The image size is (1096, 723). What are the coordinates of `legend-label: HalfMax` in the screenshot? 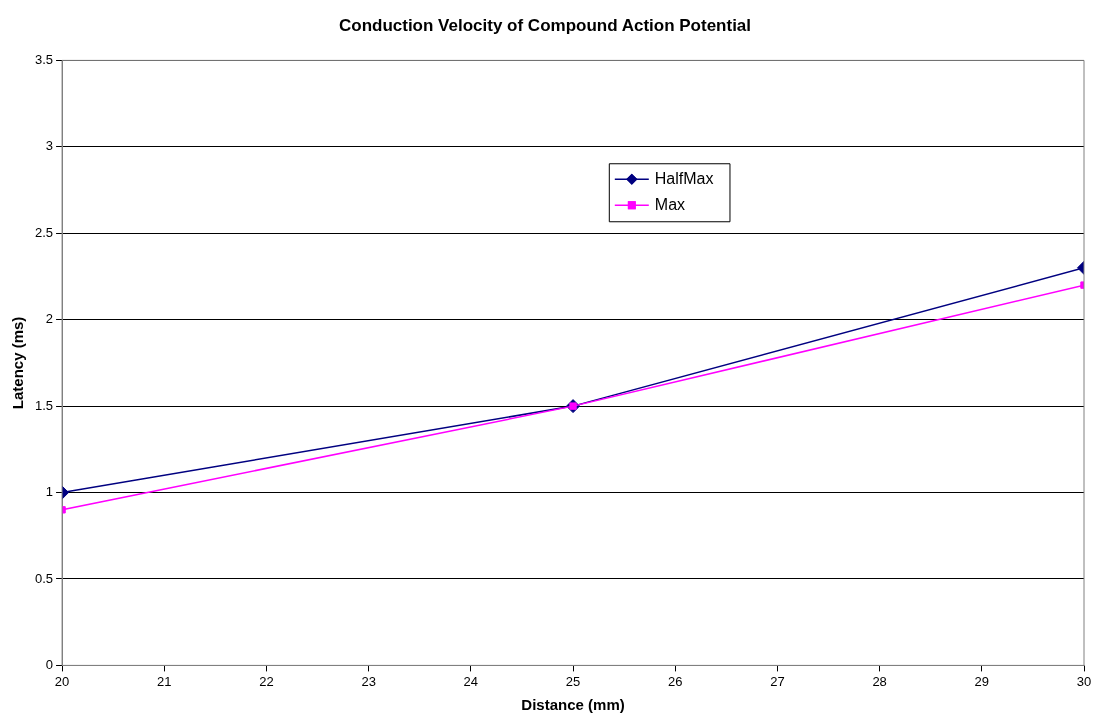 It's located at (684, 178).